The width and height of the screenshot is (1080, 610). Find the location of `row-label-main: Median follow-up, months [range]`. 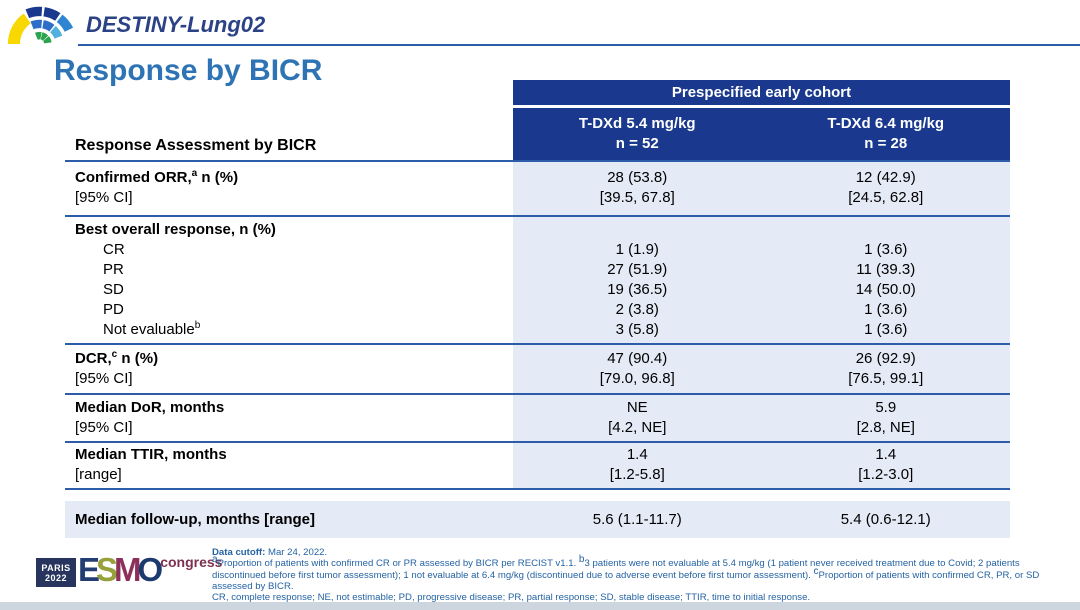

row-label-main: Median follow-up, months [range] is located at coordinates (195, 519).